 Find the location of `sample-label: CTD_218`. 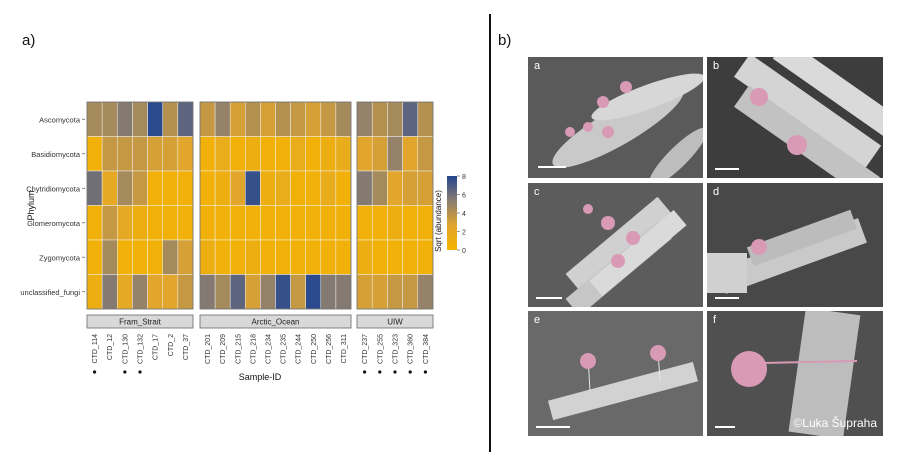

sample-label: CTD_218 is located at coordinates (253, 349).